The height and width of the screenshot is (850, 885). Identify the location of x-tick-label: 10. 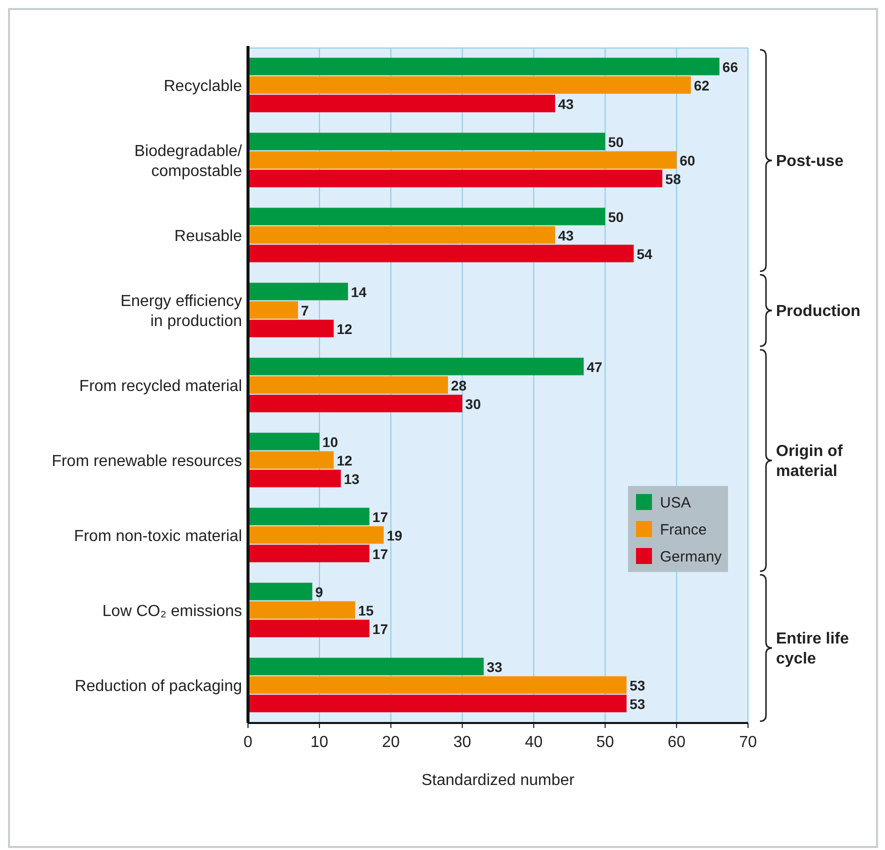
(319, 742).